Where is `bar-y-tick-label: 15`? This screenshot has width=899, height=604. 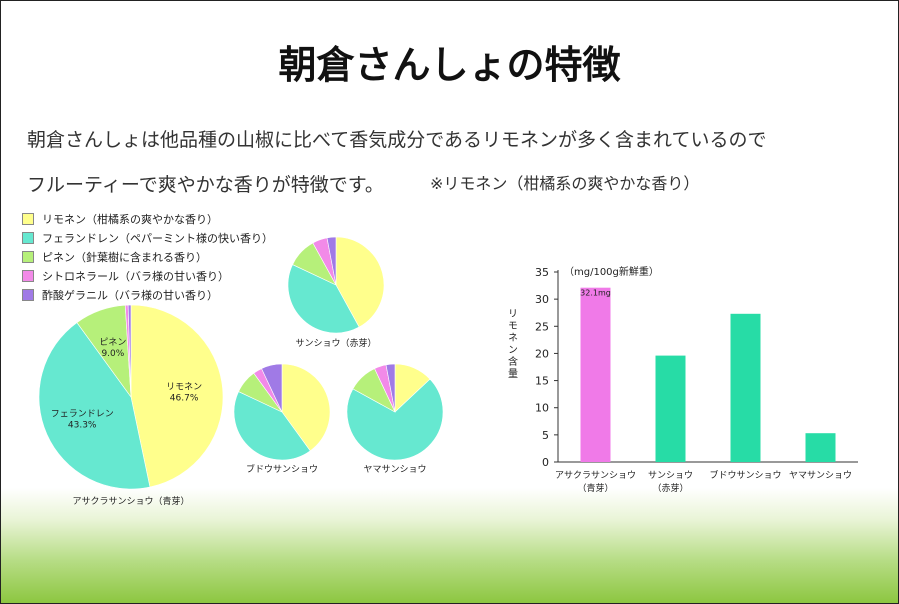
bar-y-tick-label: 15 is located at coordinates (542, 381).